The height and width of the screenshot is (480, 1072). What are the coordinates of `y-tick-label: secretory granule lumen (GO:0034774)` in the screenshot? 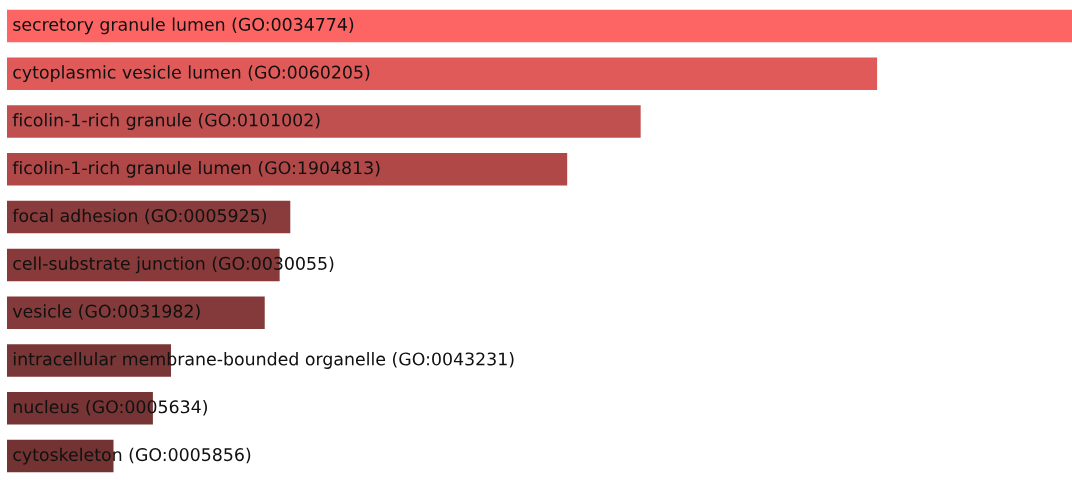 It's located at (183, 26).